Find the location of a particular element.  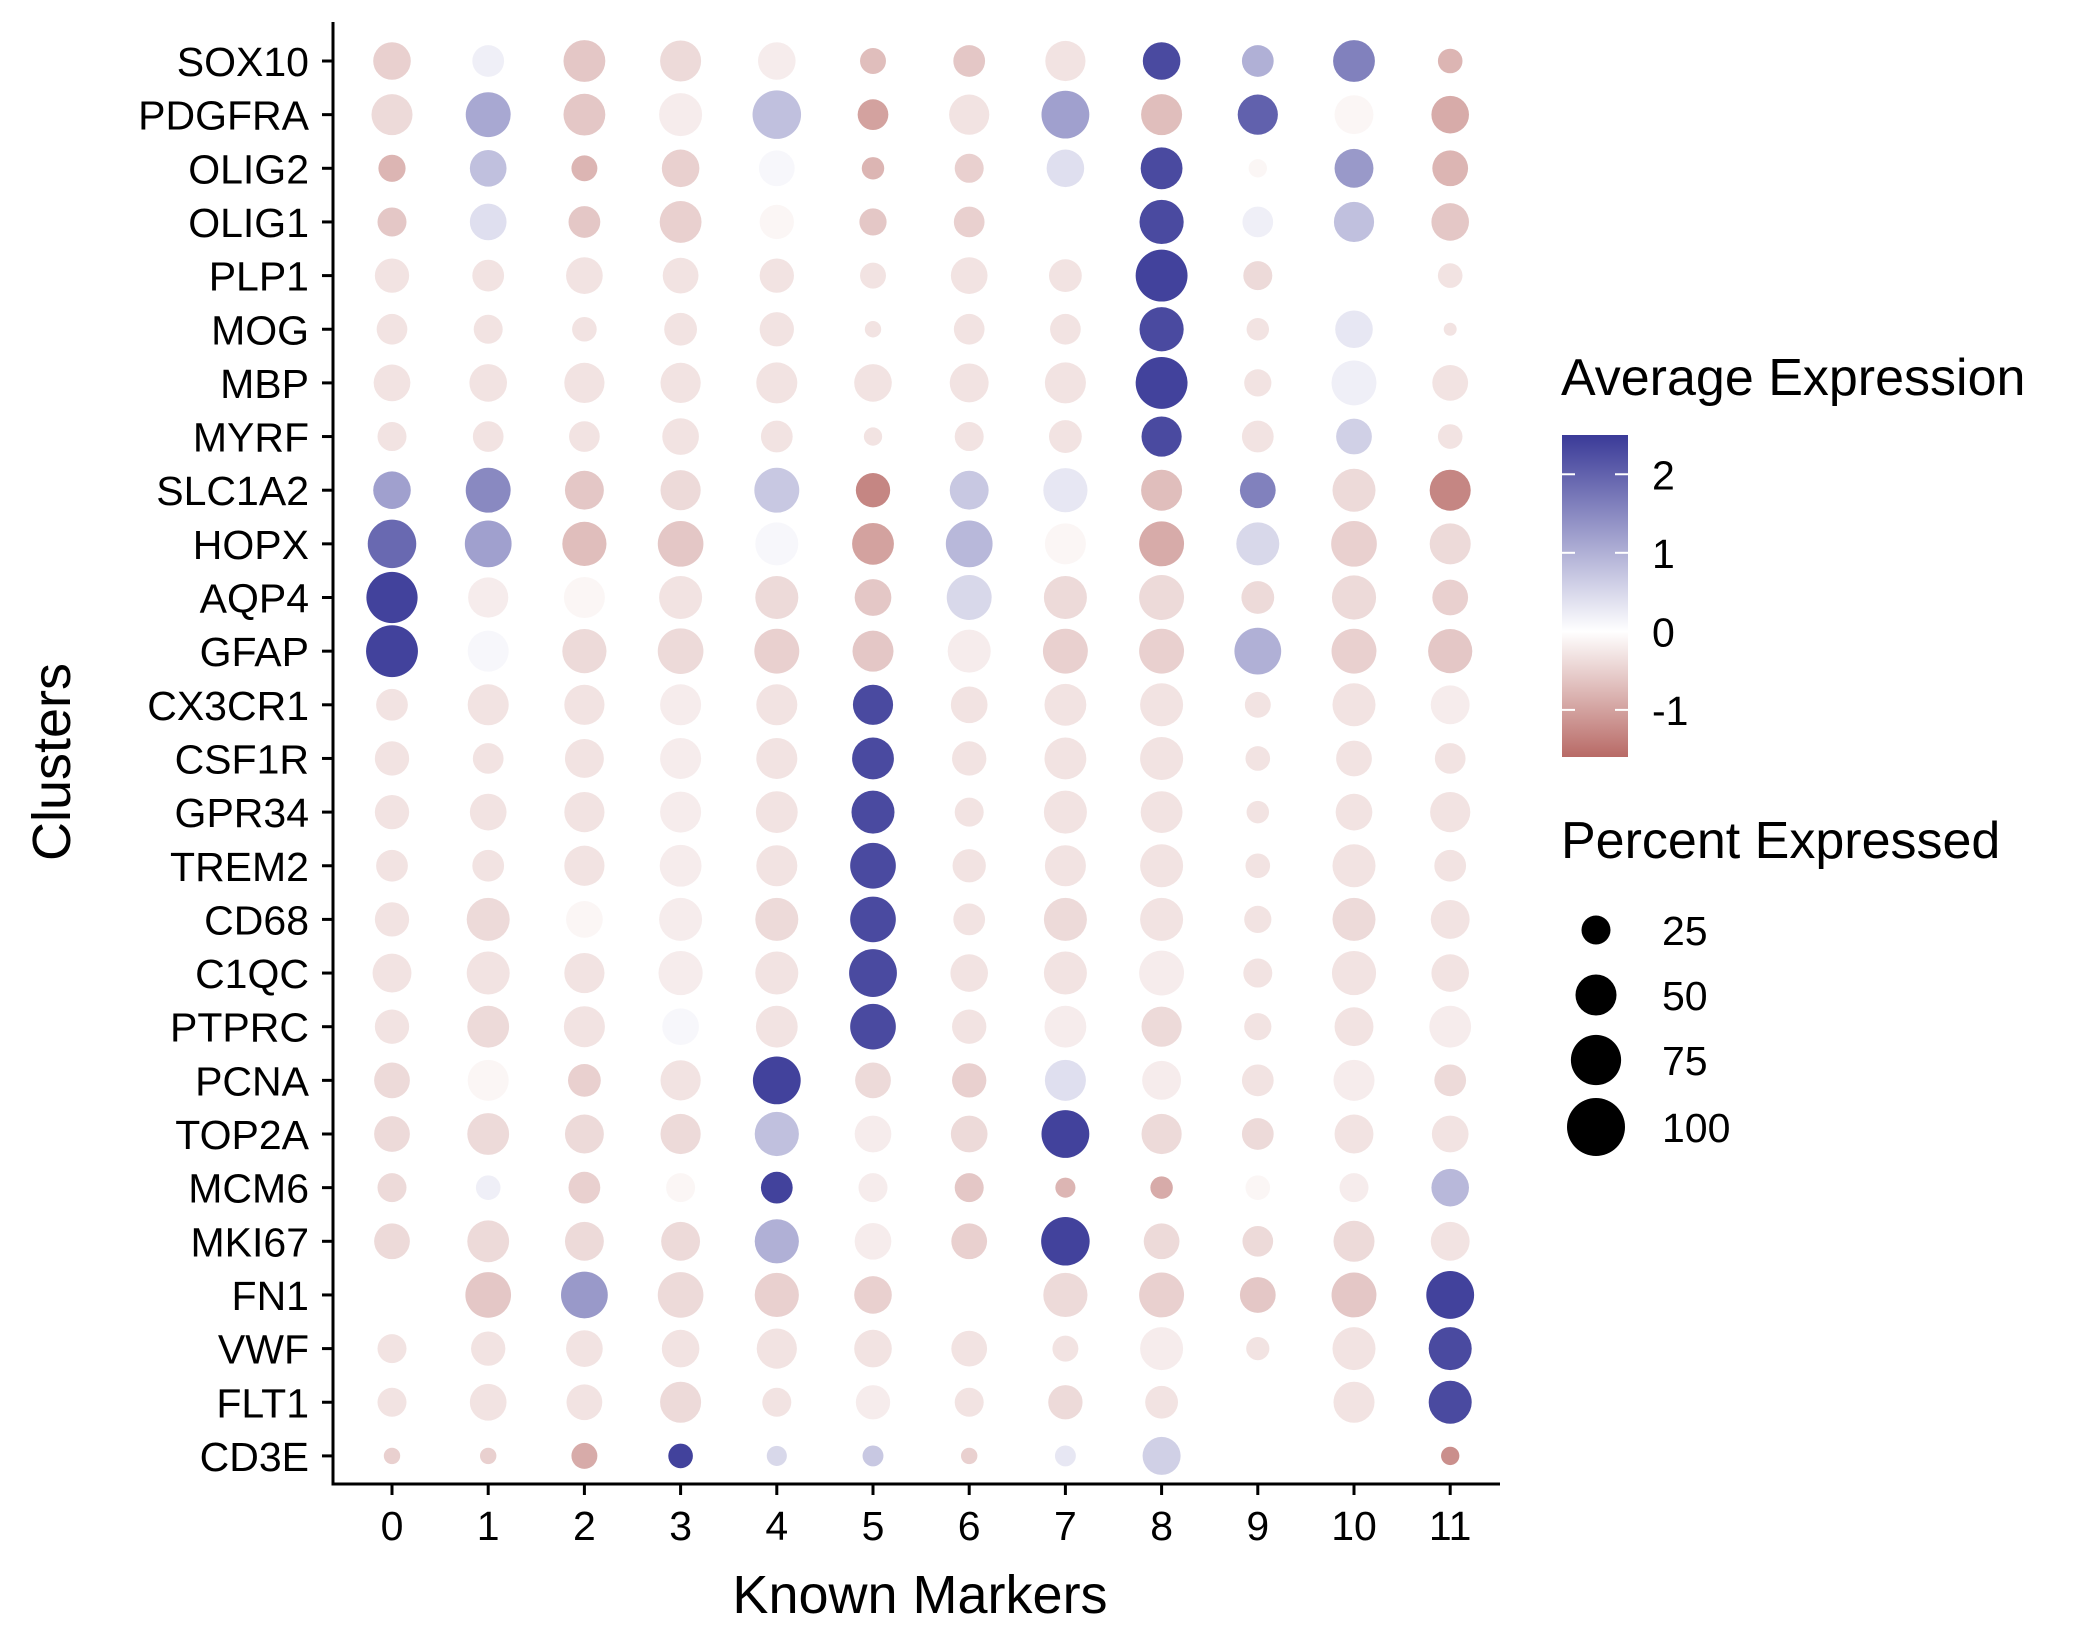

size-legend-entries: 25 50 75 100 is located at coordinates (1648, 1032).